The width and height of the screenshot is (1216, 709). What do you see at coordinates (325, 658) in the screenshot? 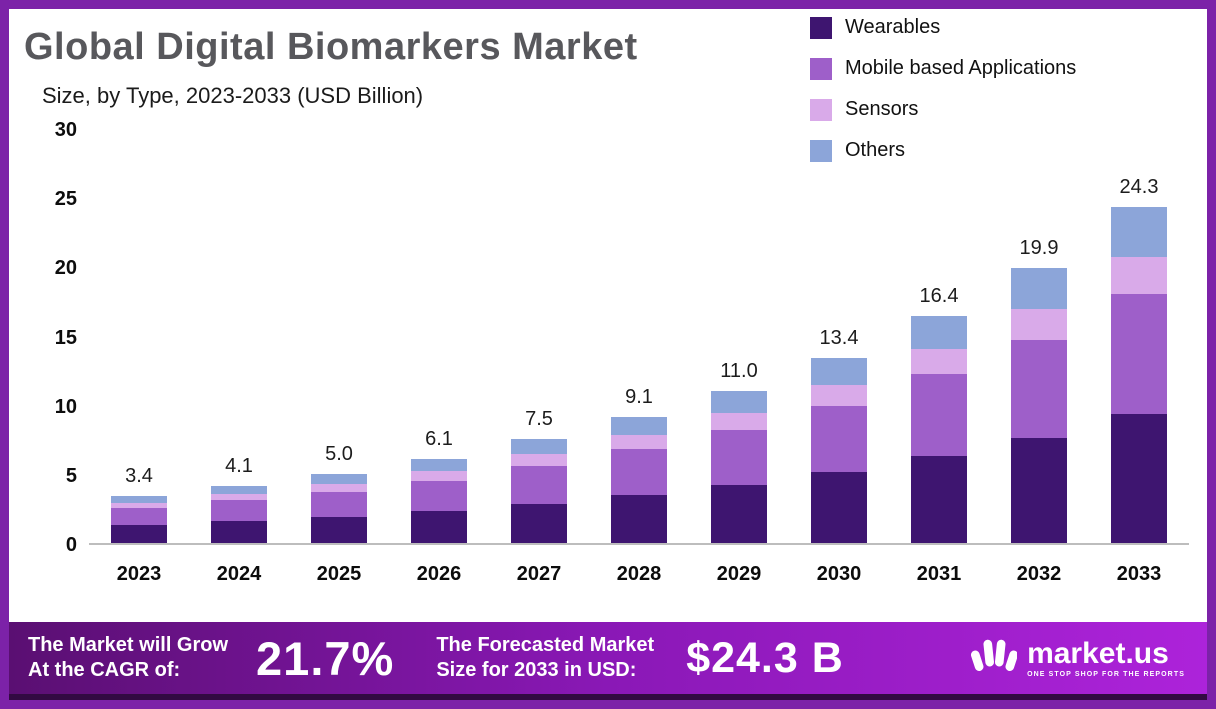
I see `cagr-value: 21.7%` at bounding box center [325, 658].